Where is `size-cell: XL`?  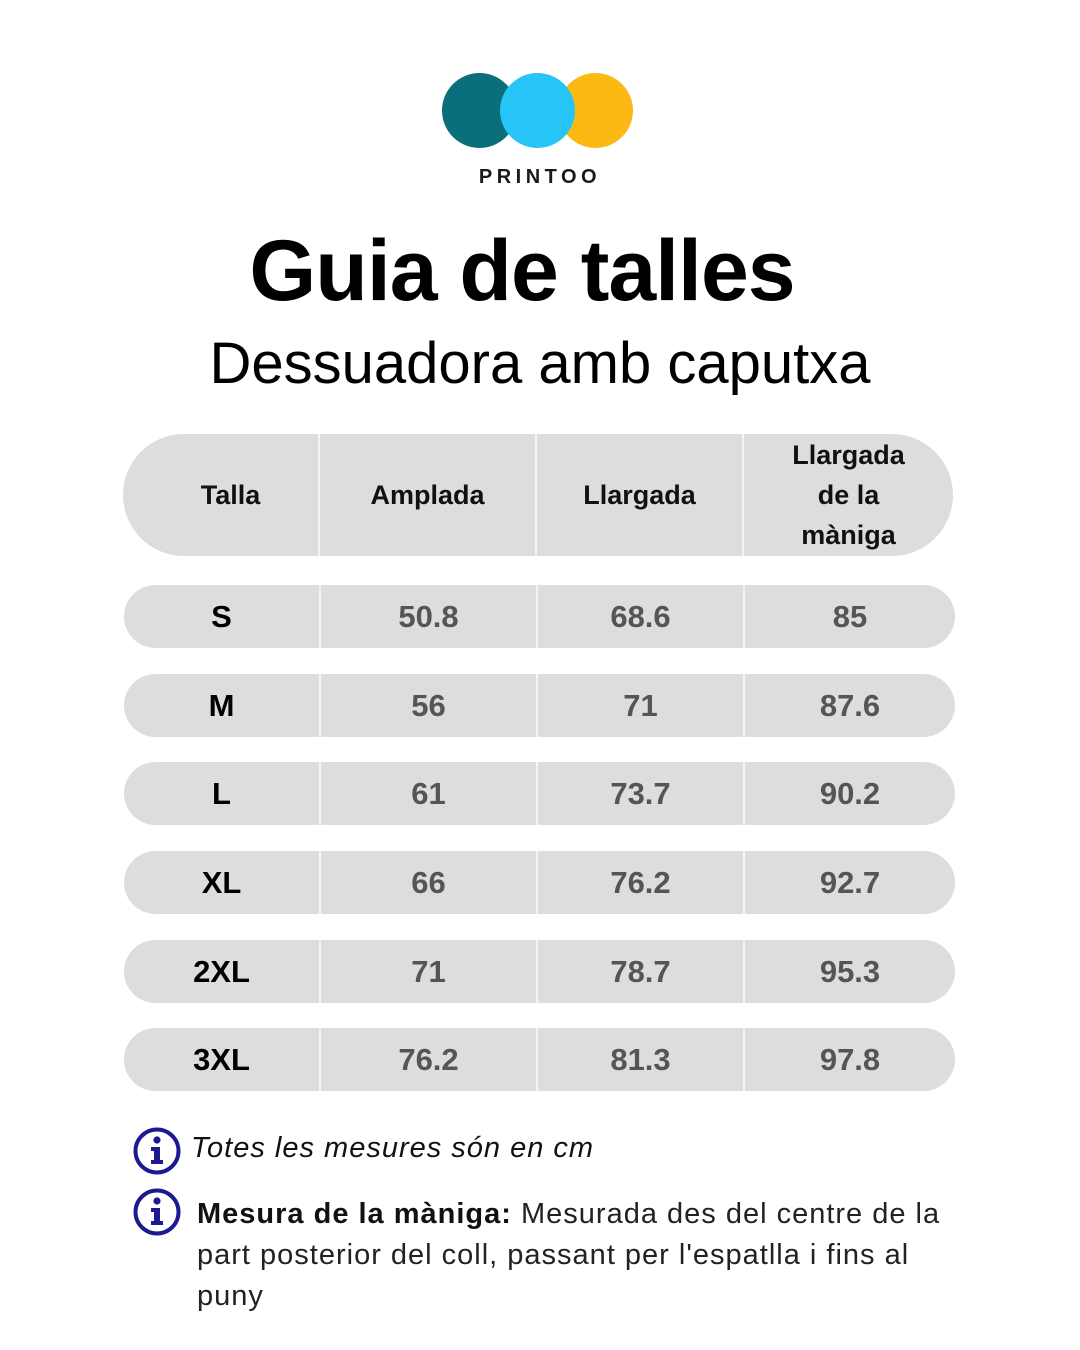
size-cell: XL is located at coordinates (222, 882).